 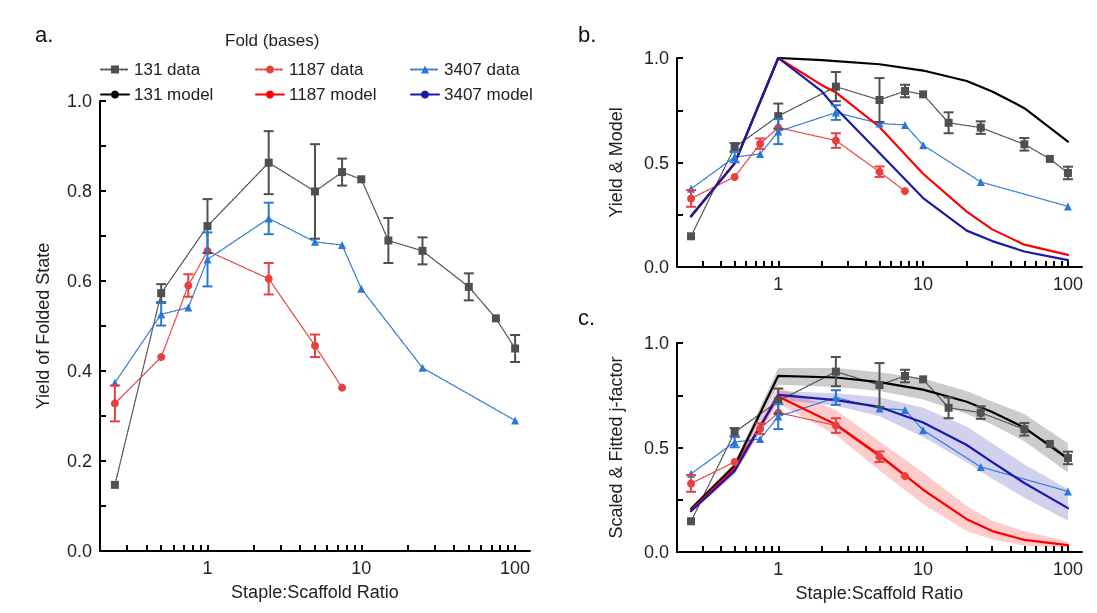 What do you see at coordinates (326, 69) in the screenshot?
I see `legend-label: 1187 data` at bounding box center [326, 69].